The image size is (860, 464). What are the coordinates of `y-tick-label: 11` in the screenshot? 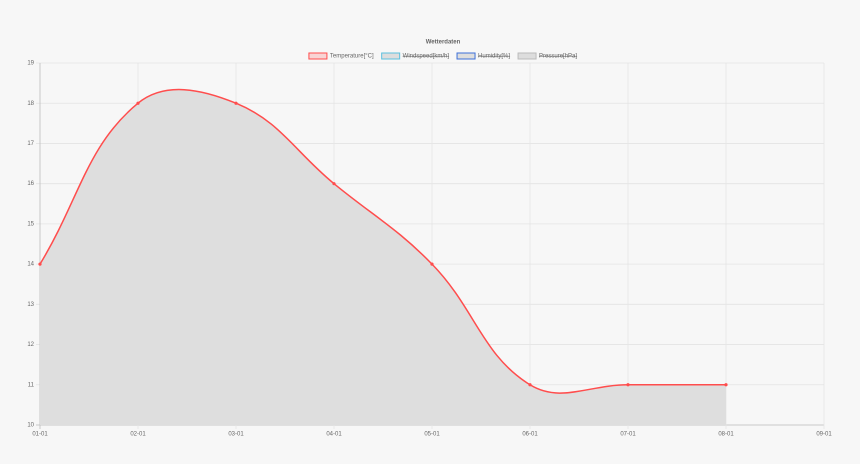 It's located at (31, 385).